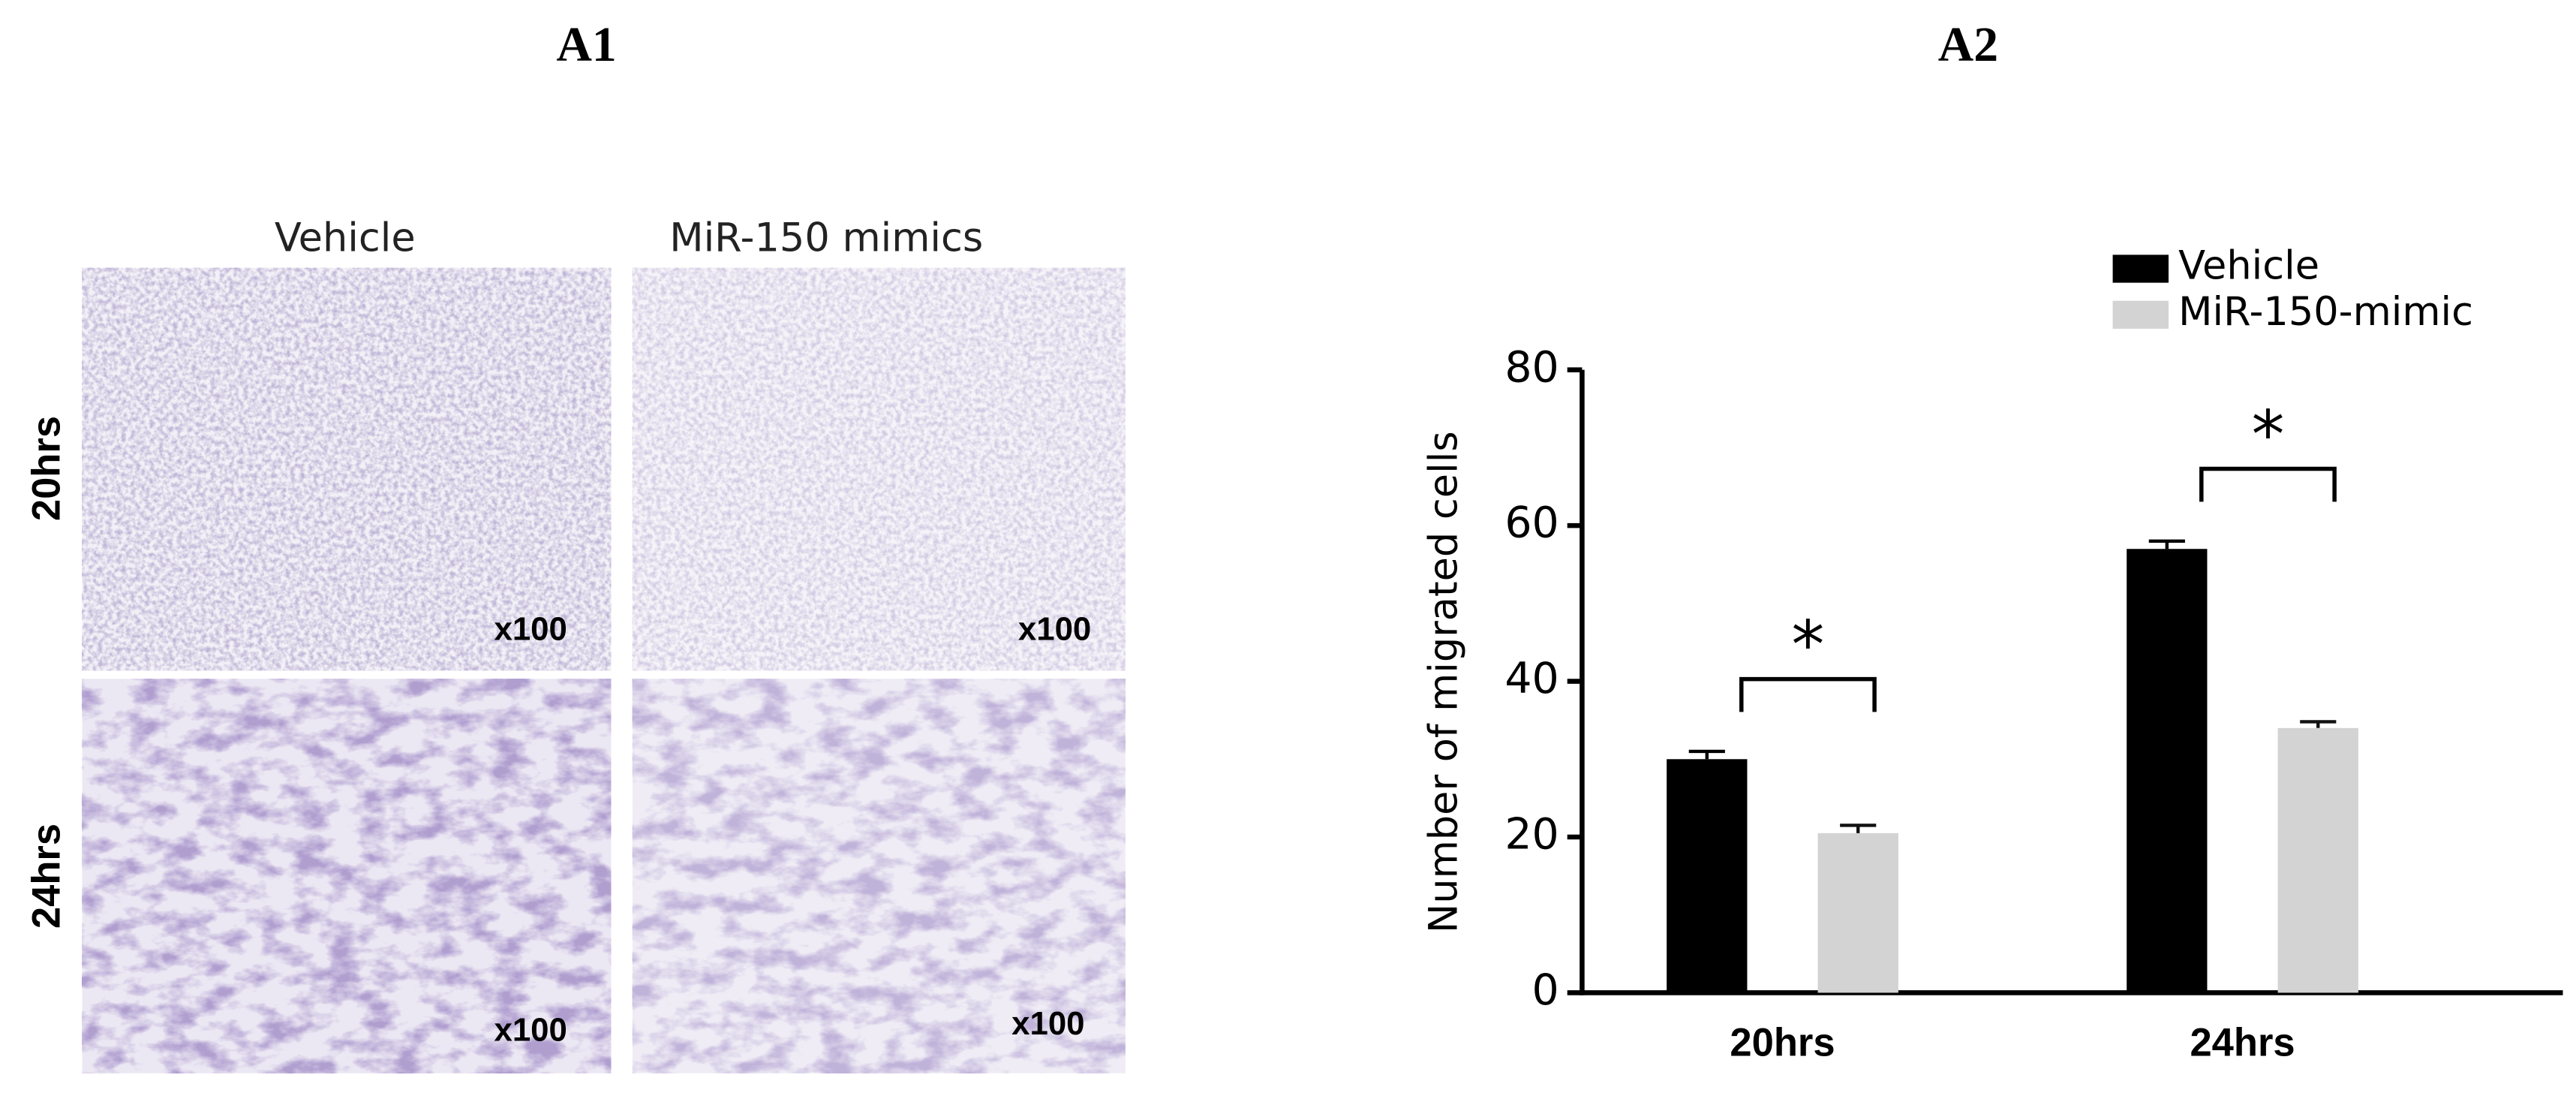  What do you see at coordinates (586, 44) in the screenshot?
I see `panel-label: A1` at bounding box center [586, 44].